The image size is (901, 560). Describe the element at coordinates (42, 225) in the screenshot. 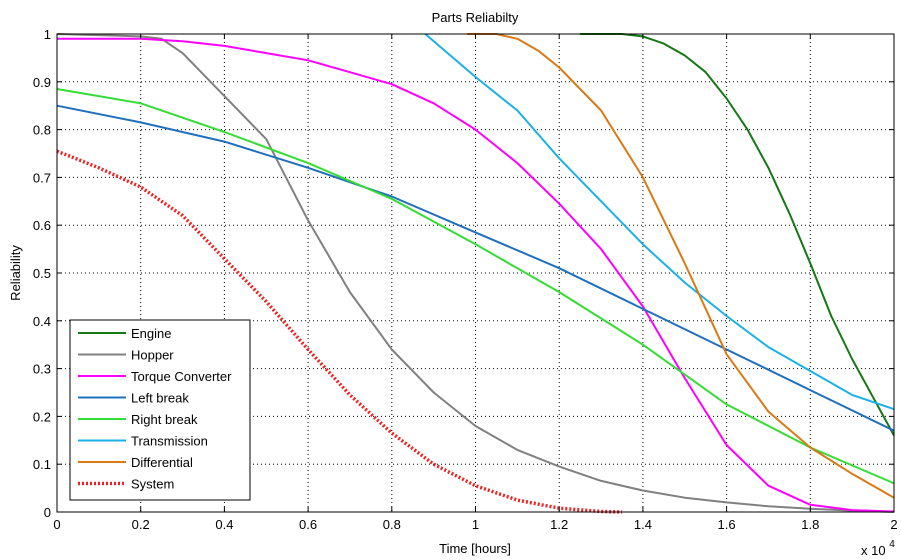

I see `y-tick-label: 0.6` at that location.